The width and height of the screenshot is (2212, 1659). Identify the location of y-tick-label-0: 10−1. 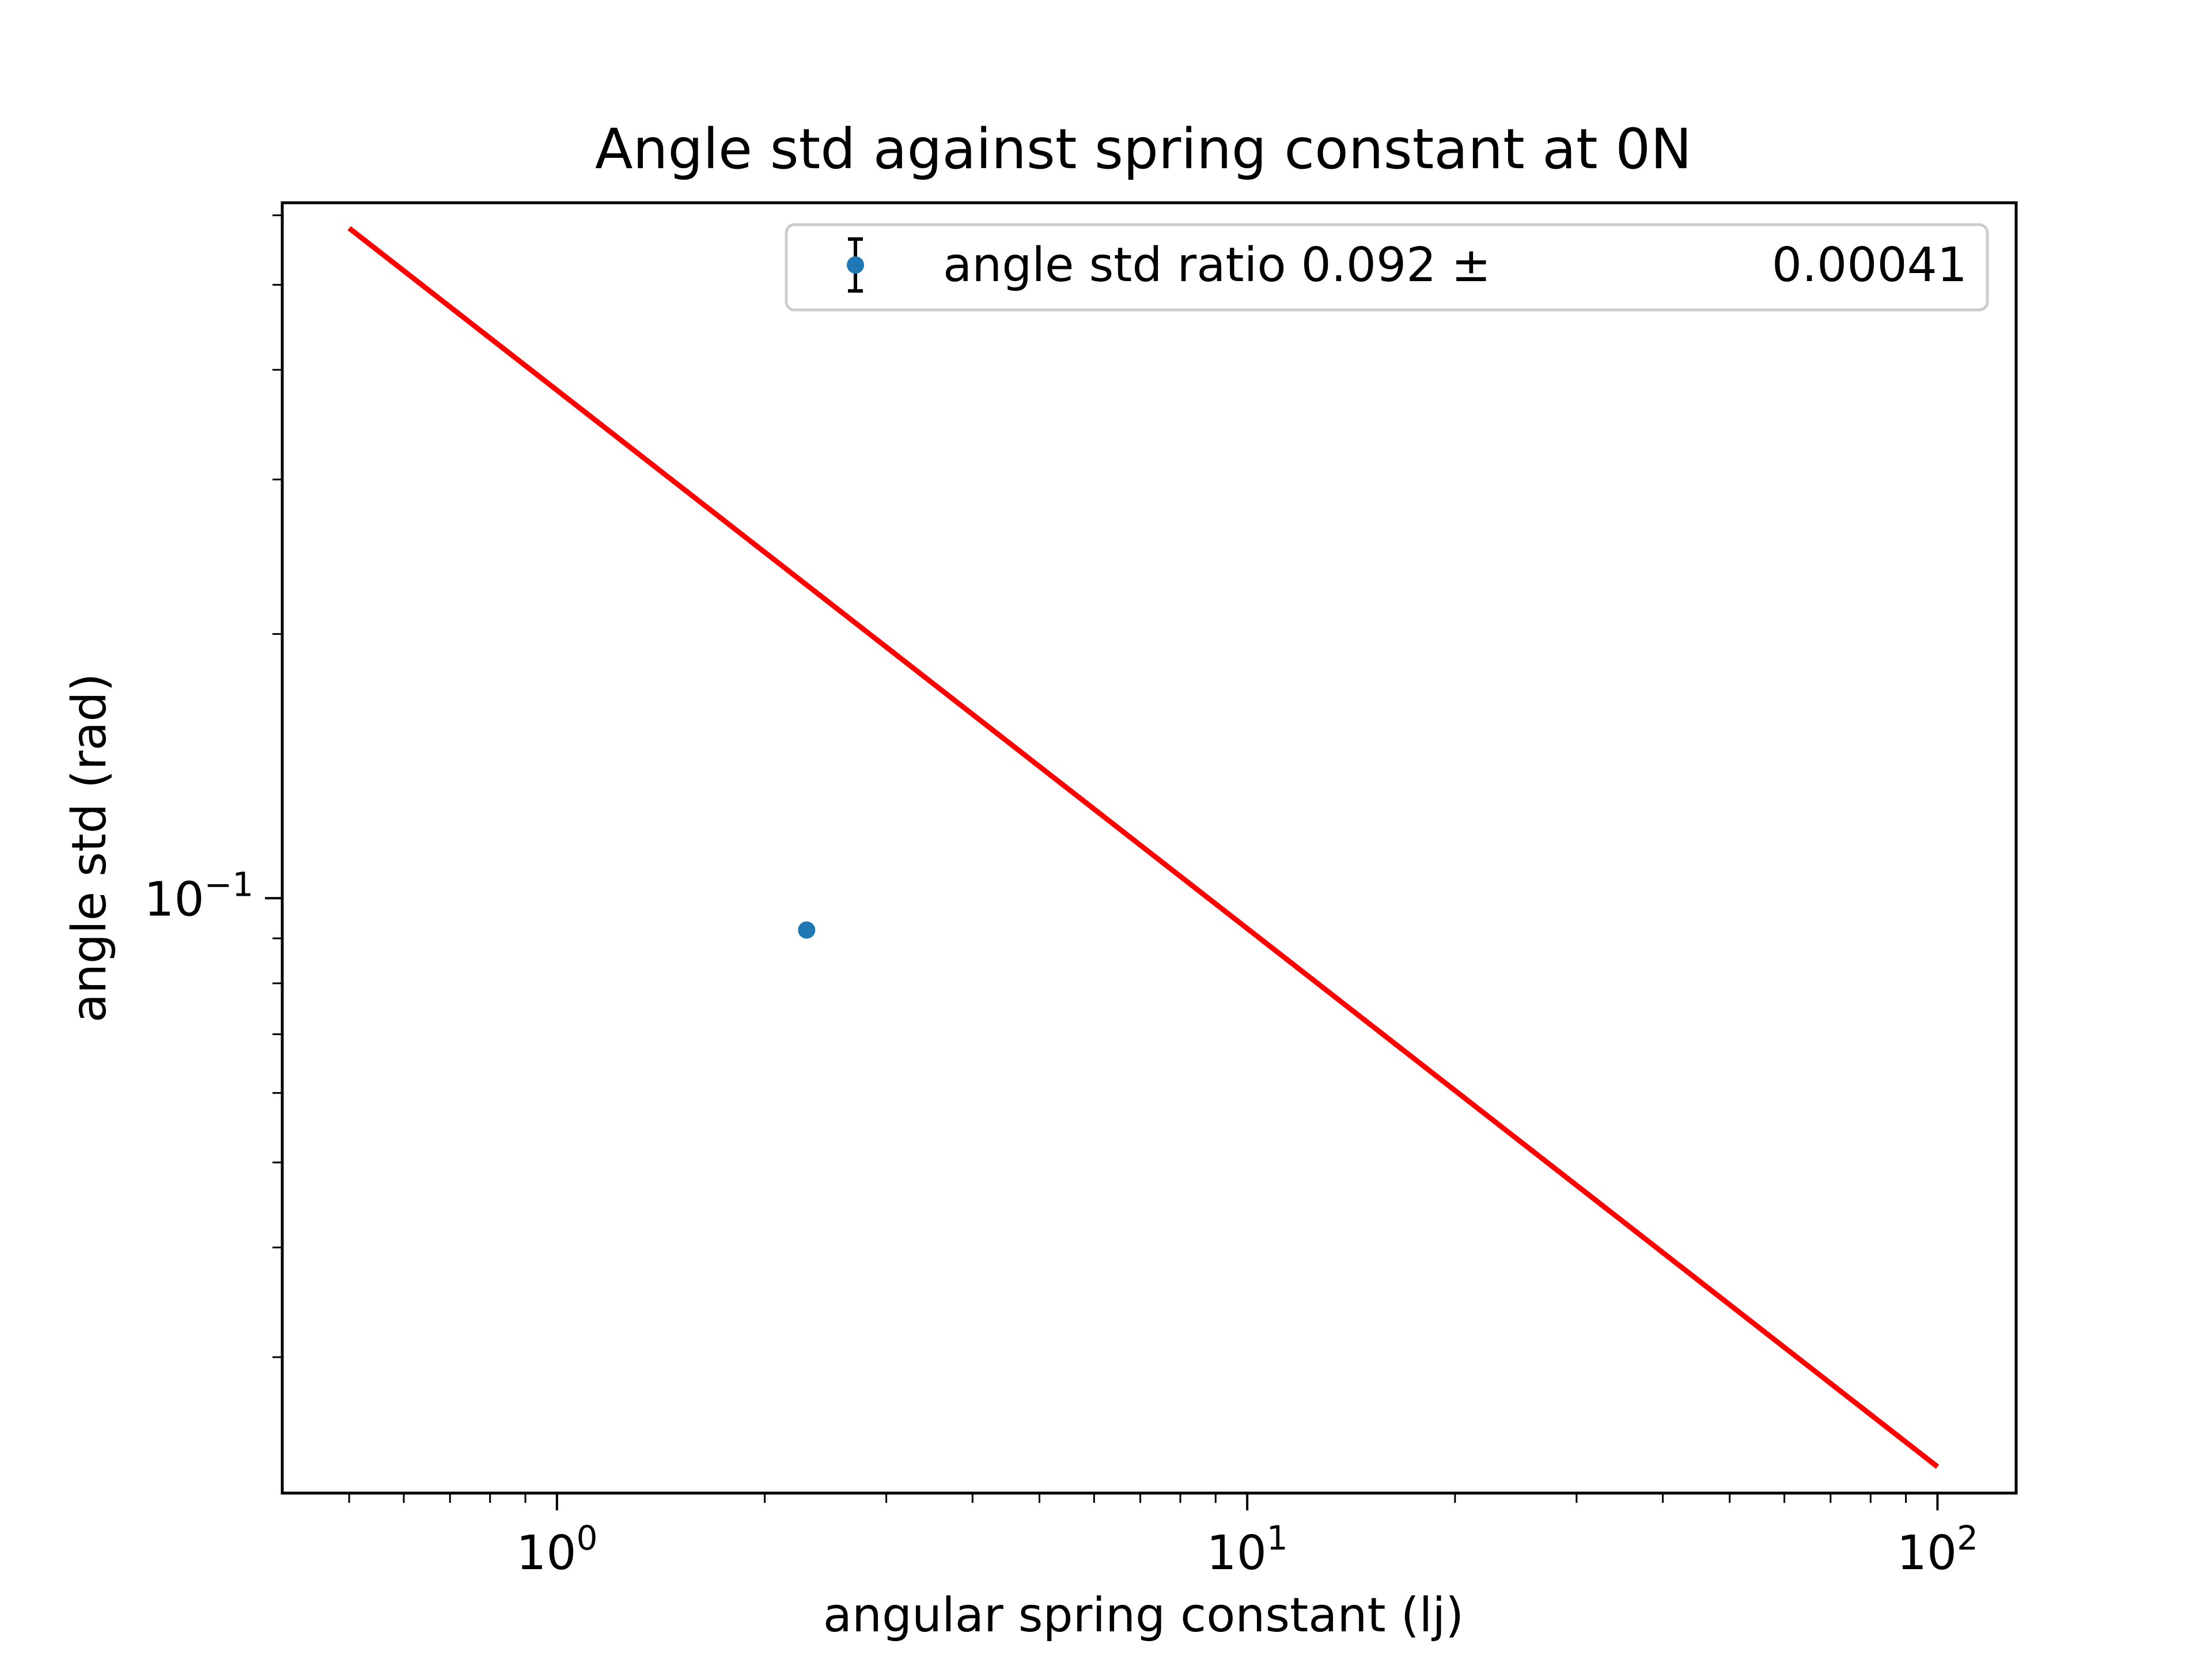
(198, 896).